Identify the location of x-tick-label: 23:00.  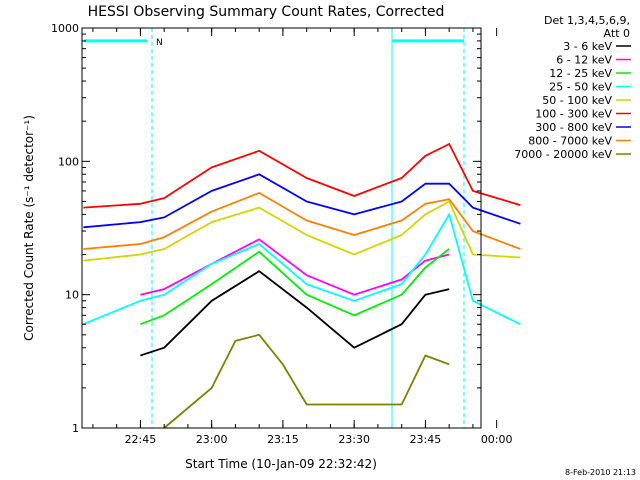
(212, 439).